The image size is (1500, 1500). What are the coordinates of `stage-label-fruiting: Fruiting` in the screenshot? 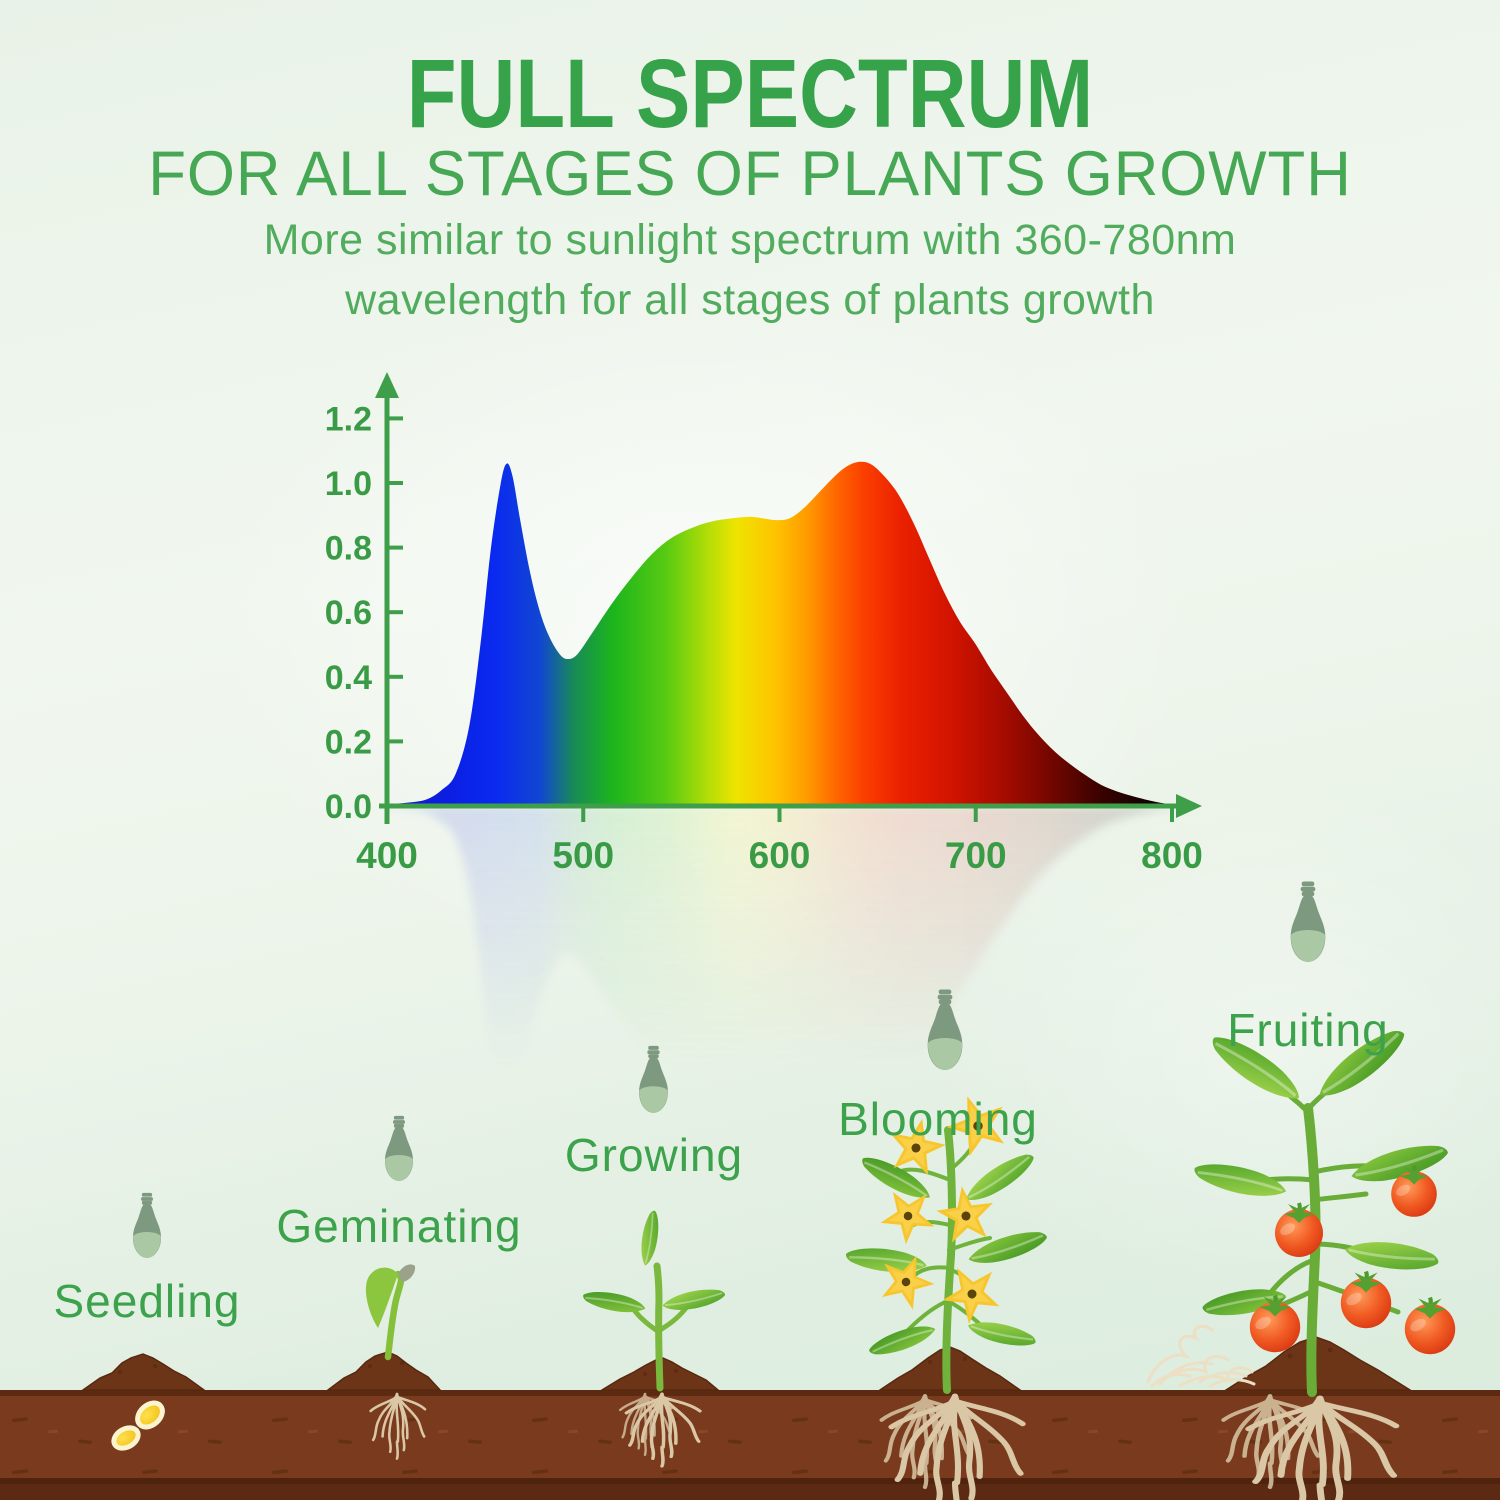 It's located at (1308, 1030).